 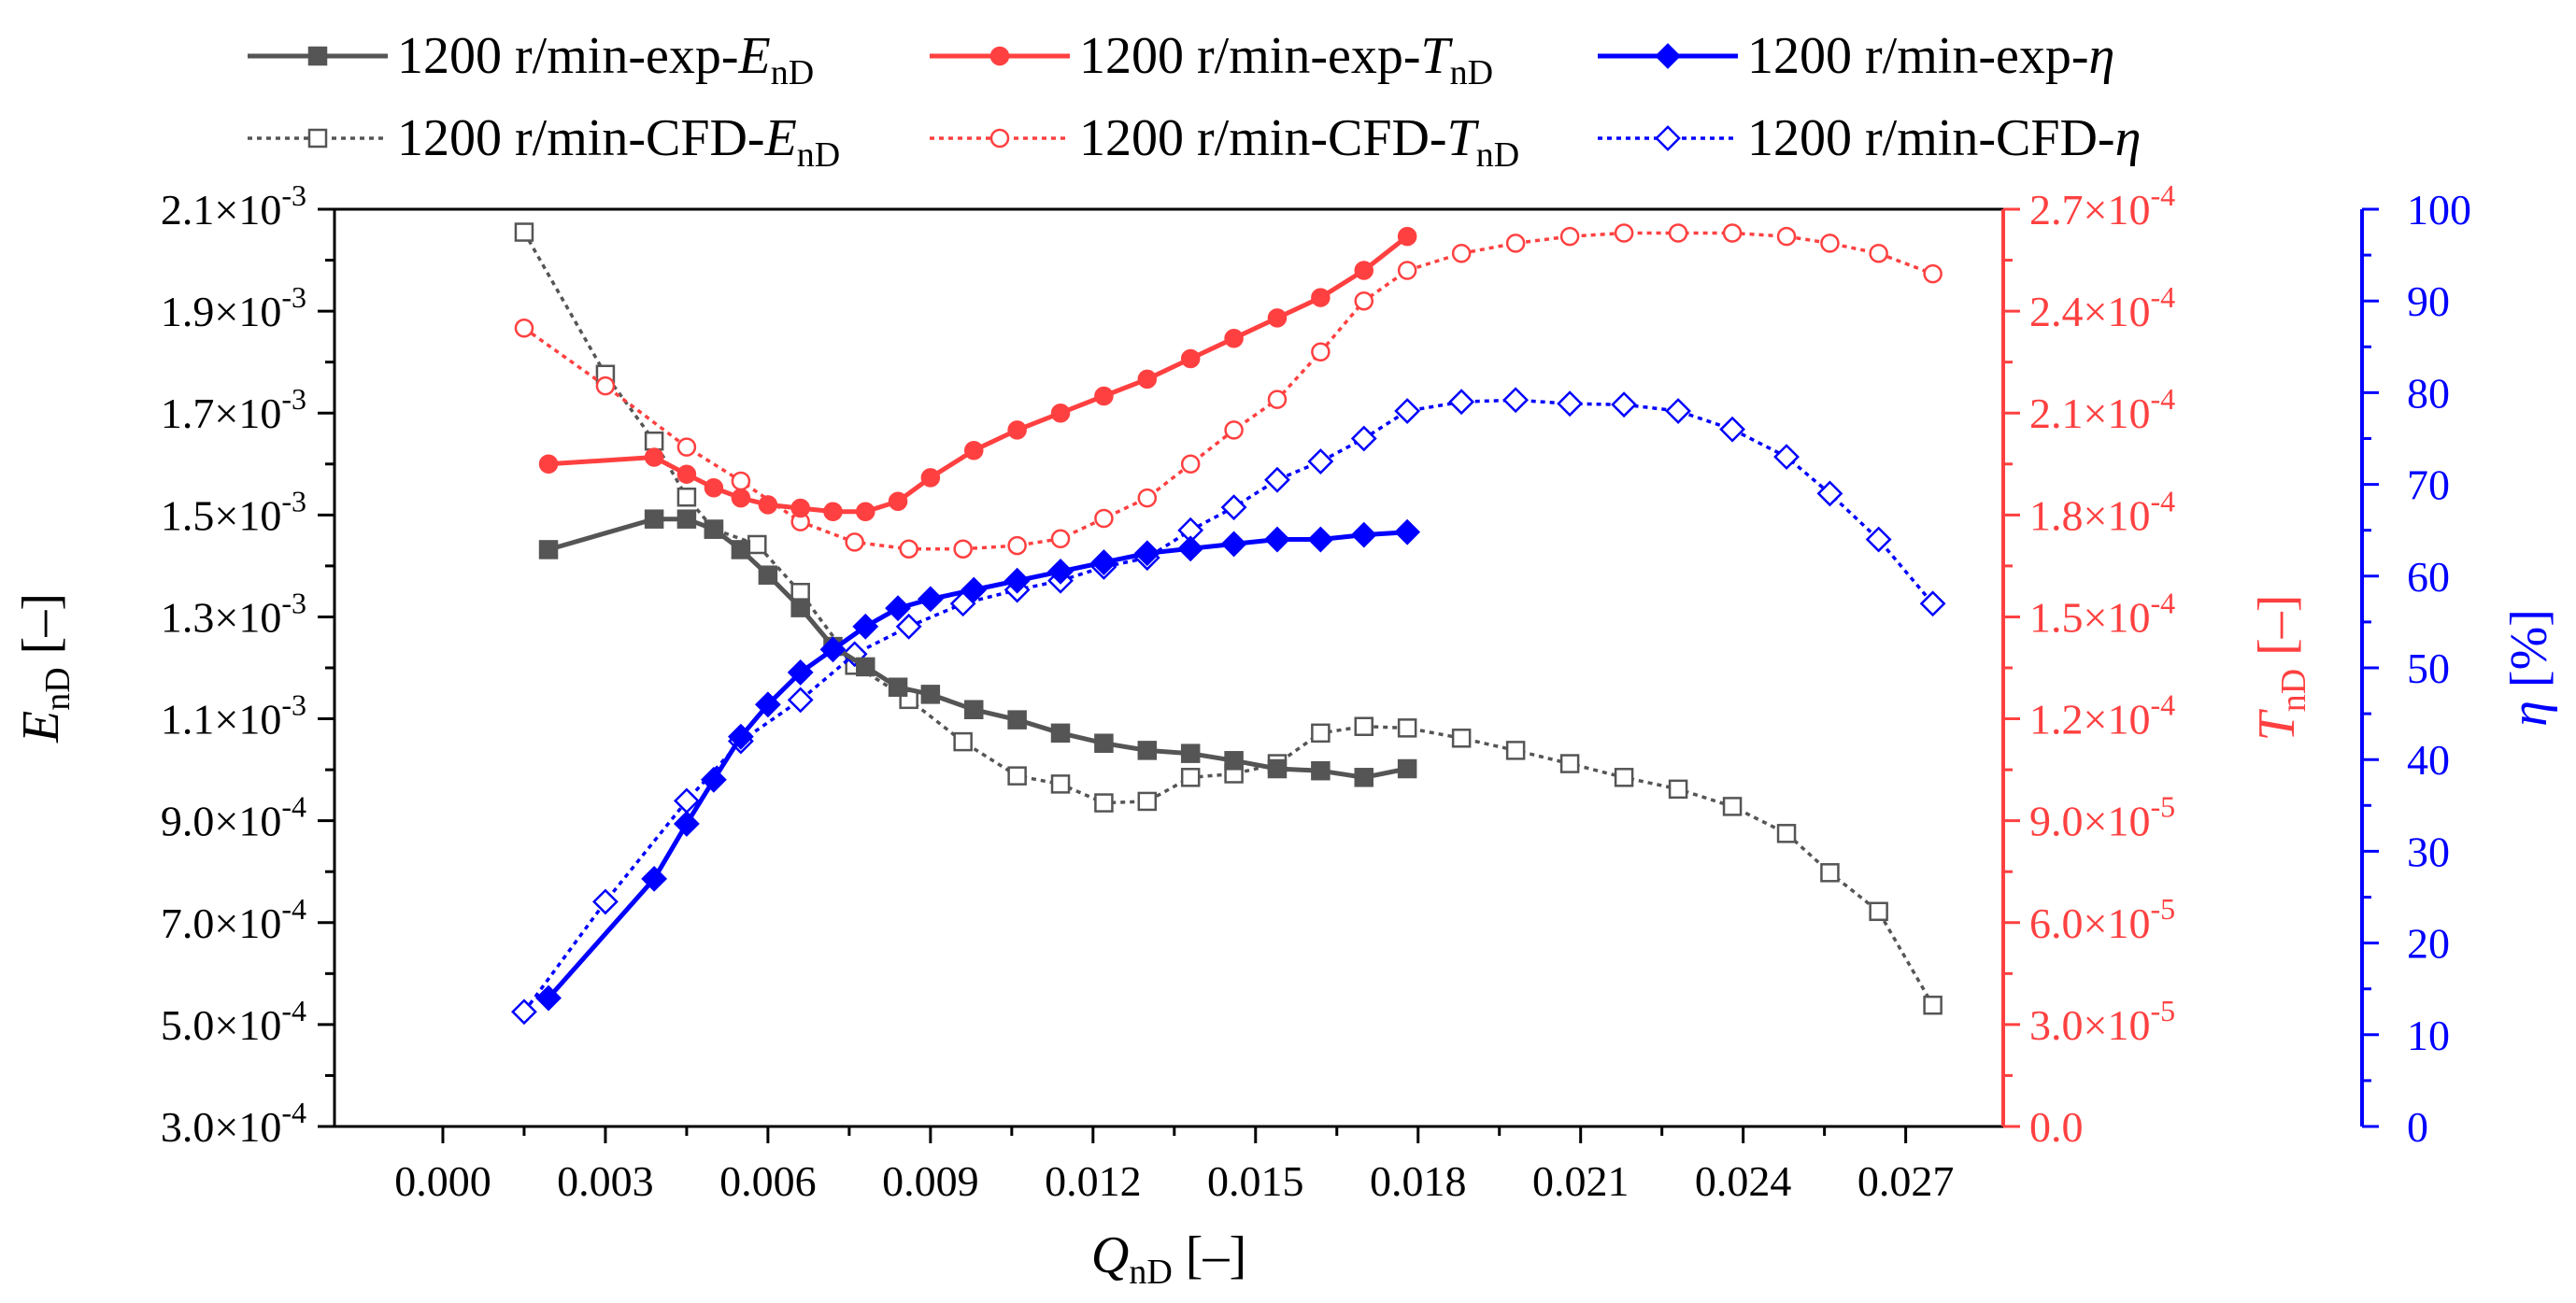 I want to click on x-tick-label: 0.006, so click(x=768, y=1181).